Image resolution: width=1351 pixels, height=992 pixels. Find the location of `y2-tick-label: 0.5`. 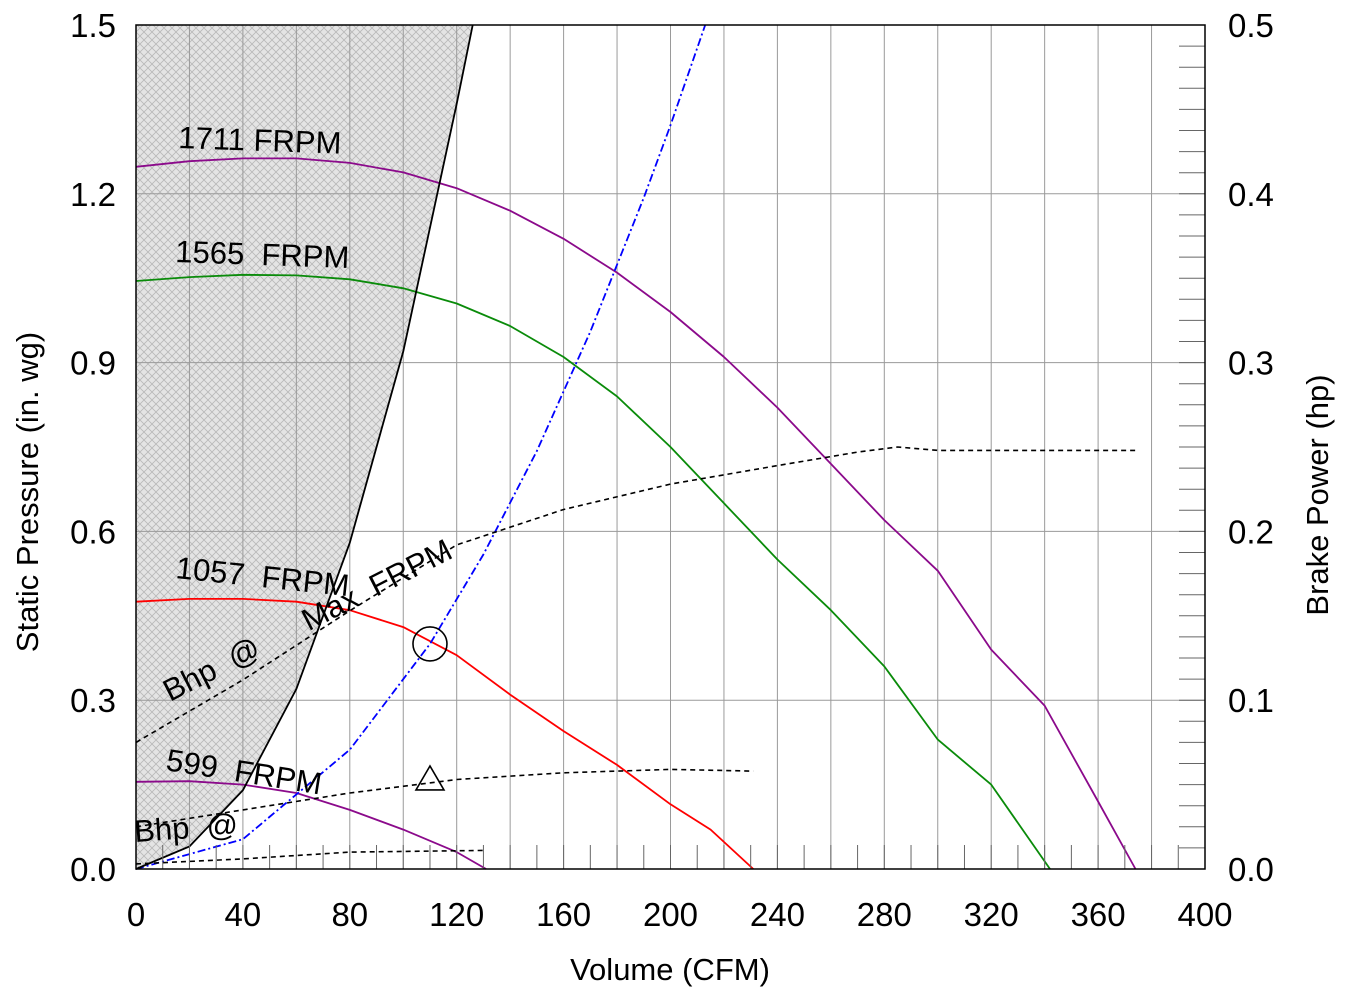

y2-tick-label: 0.5 is located at coordinates (1251, 25).